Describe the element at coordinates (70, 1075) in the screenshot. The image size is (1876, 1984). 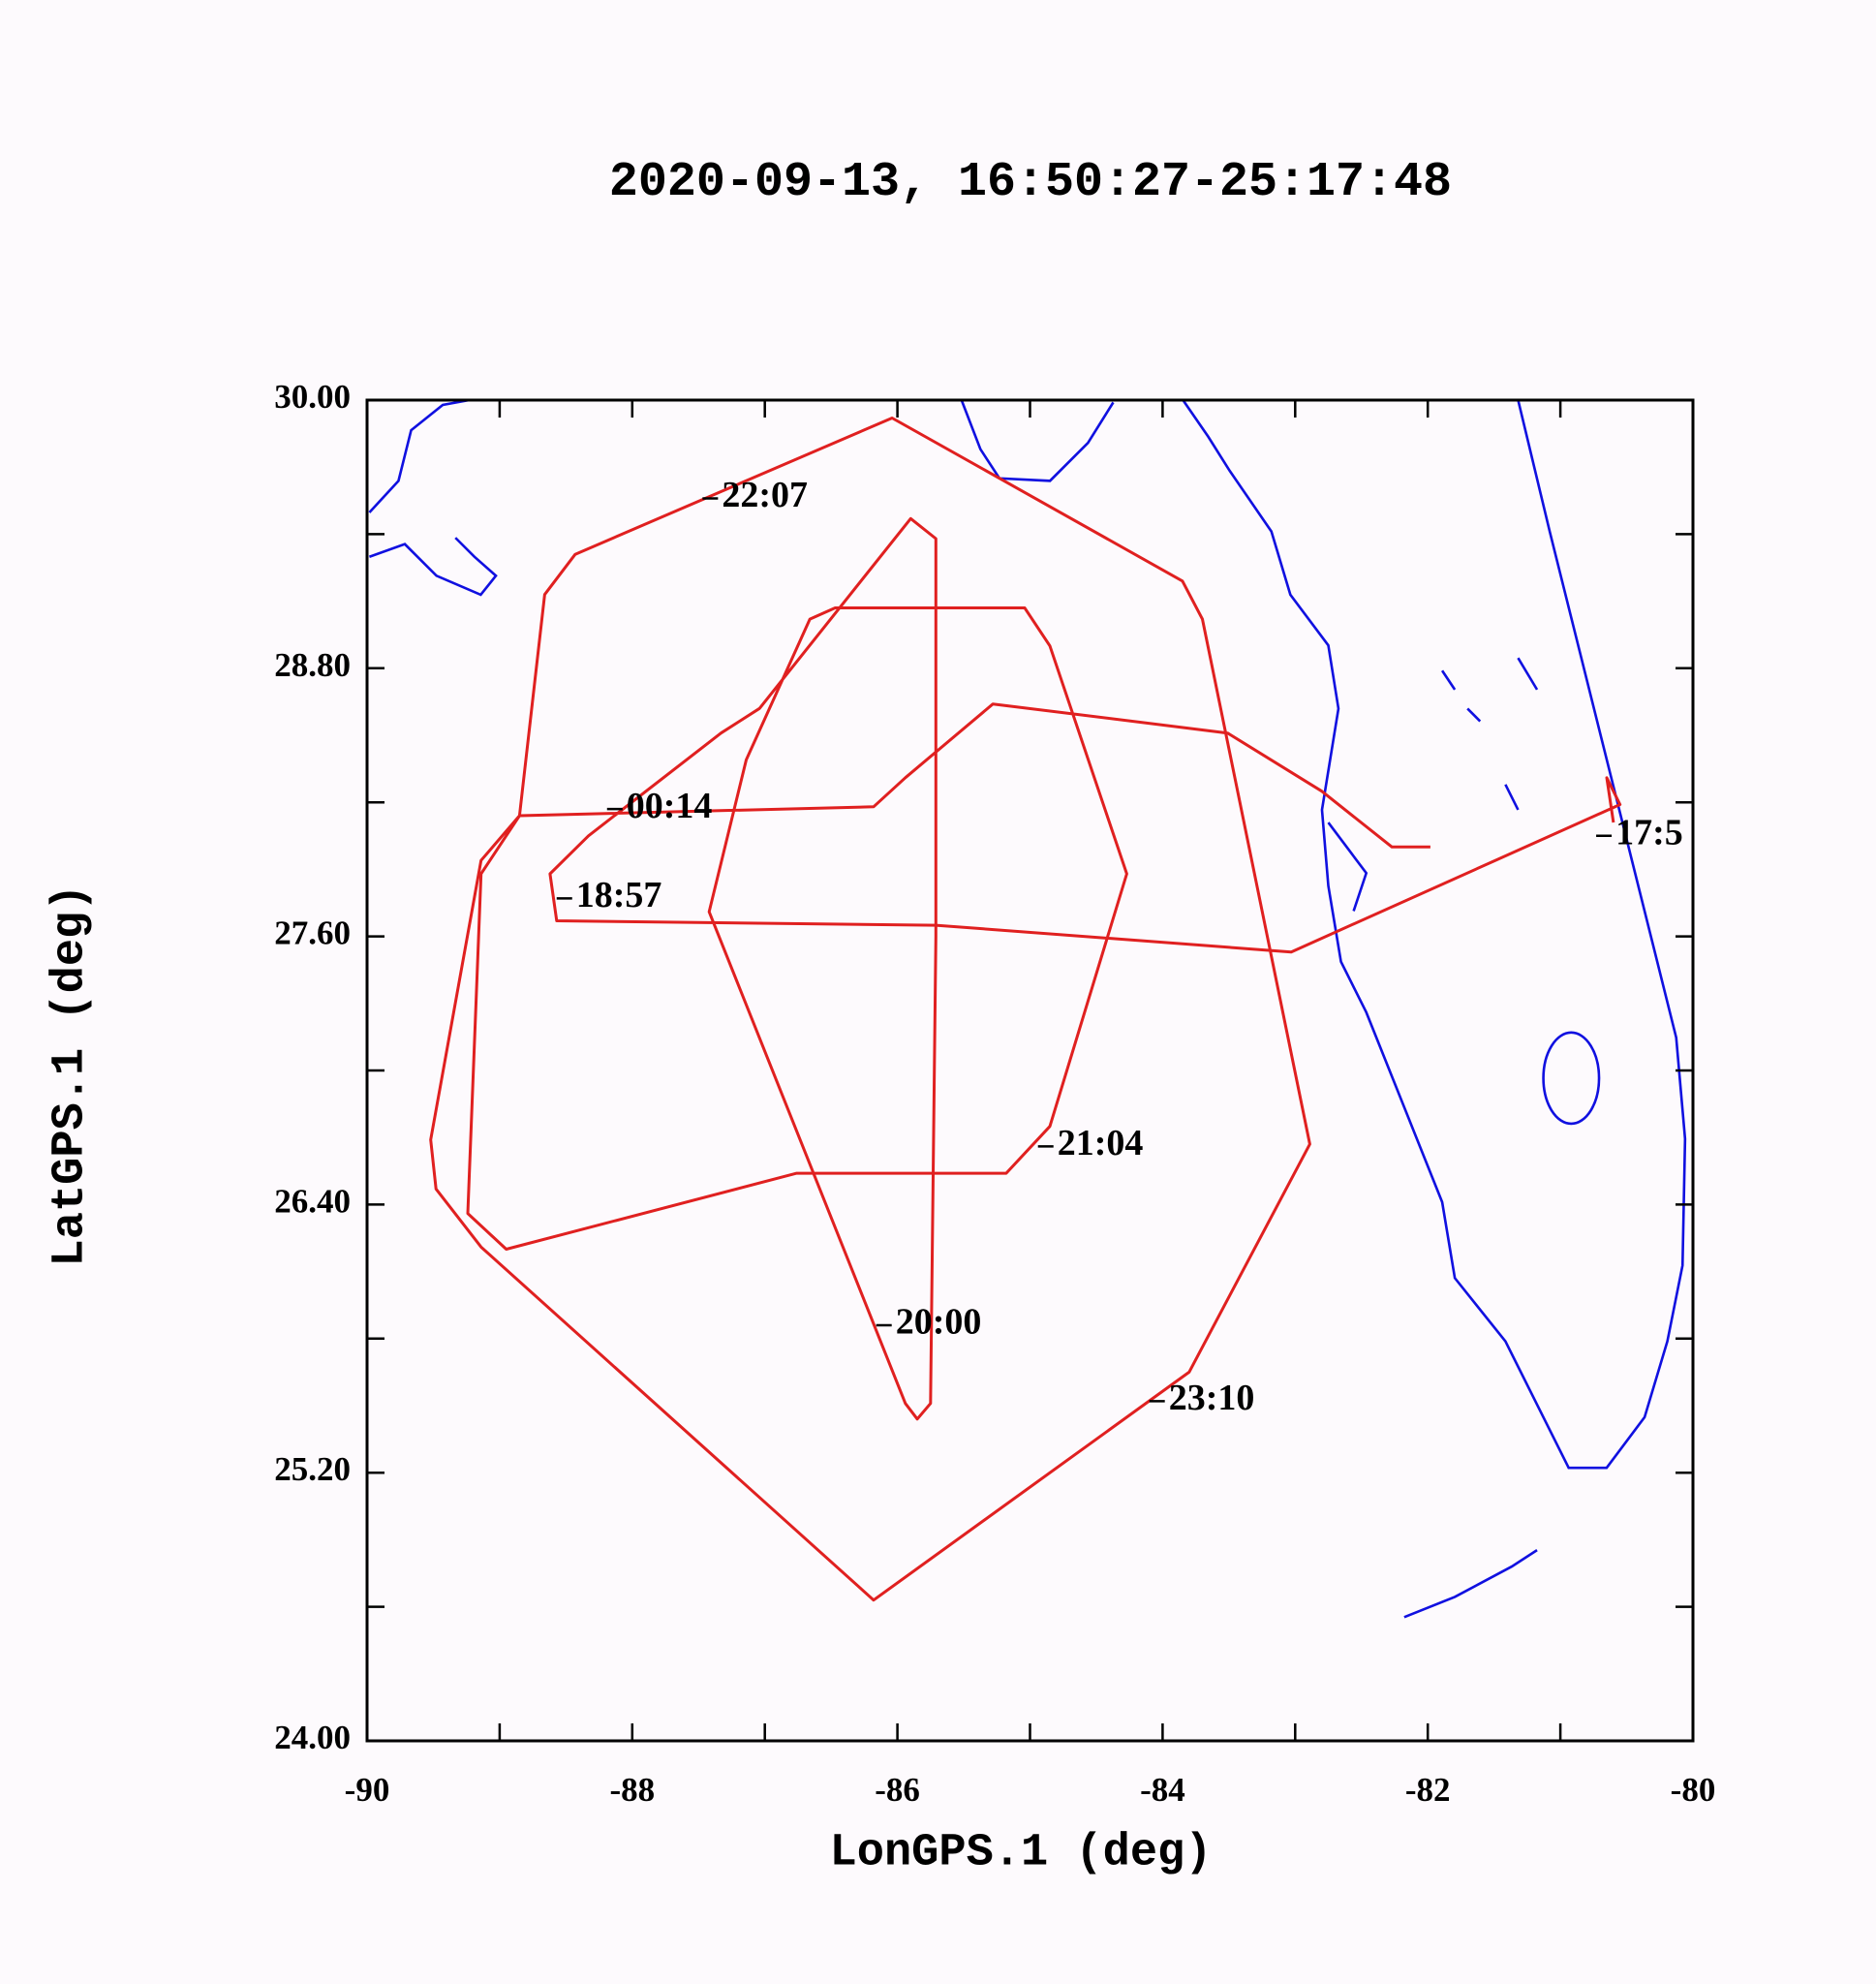
I see `y-axis-label: LatGPS.1 (deg)` at that location.